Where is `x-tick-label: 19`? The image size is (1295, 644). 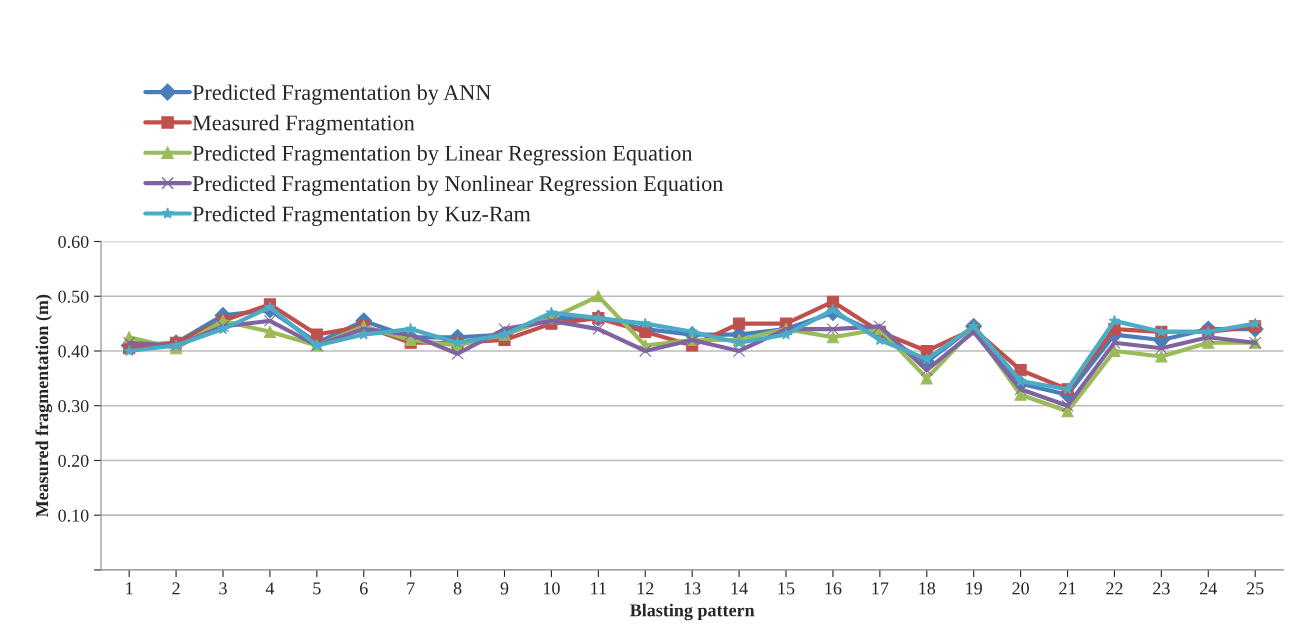 x-tick-label: 19 is located at coordinates (974, 588).